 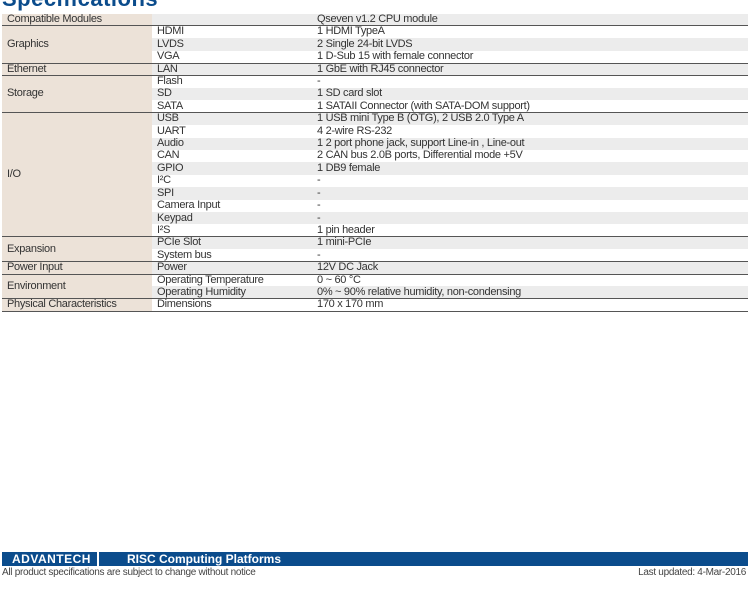 I want to click on spec-feature: Operating Temperature, so click(x=232, y=280).